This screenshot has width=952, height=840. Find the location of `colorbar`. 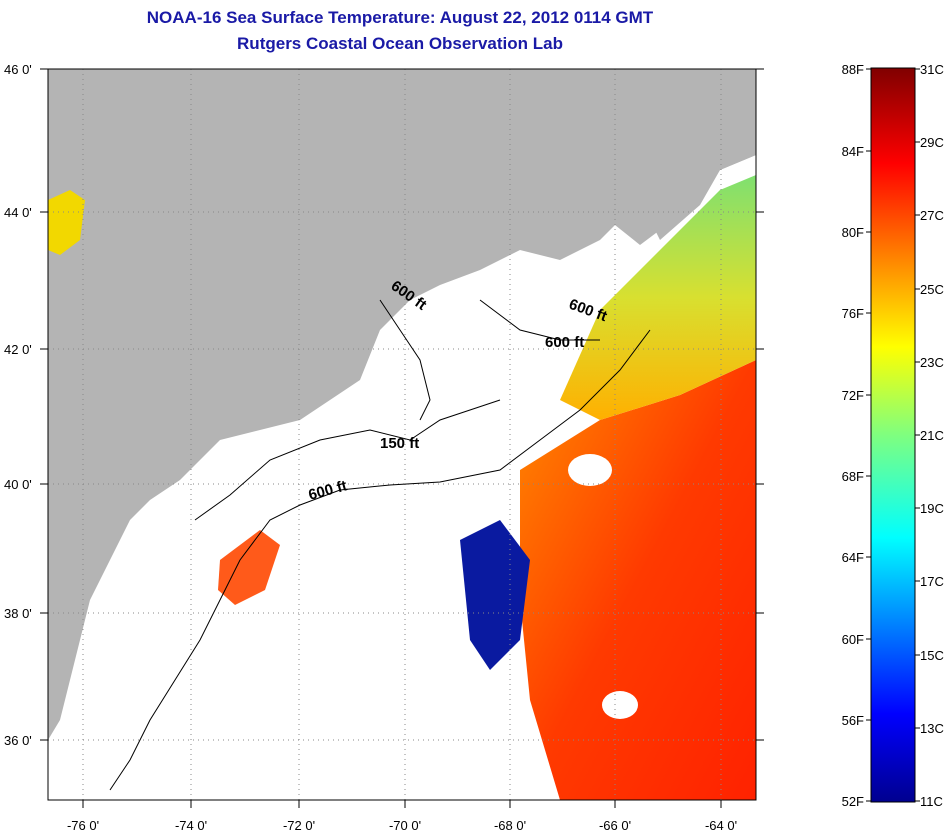

colorbar is located at coordinates (893, 435).